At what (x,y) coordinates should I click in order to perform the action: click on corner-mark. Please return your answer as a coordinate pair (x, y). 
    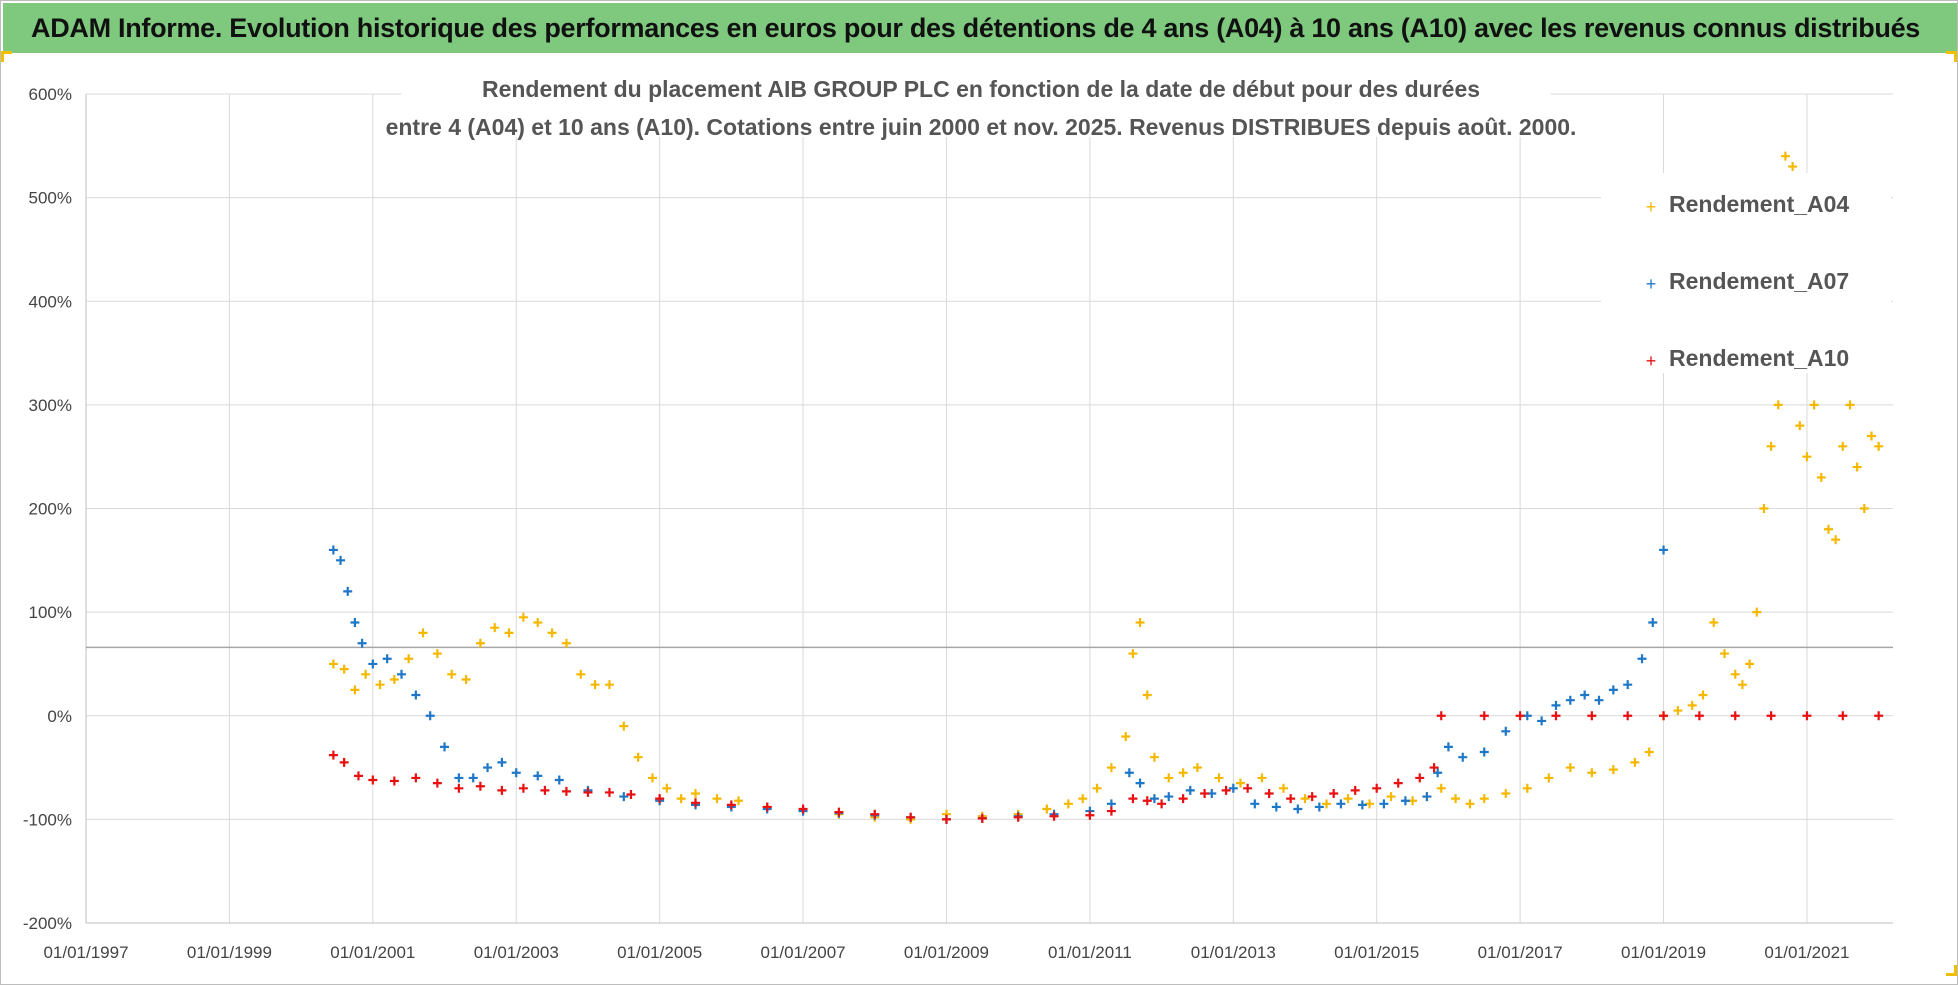
    Looking at the image, I should click on (1951, 56).